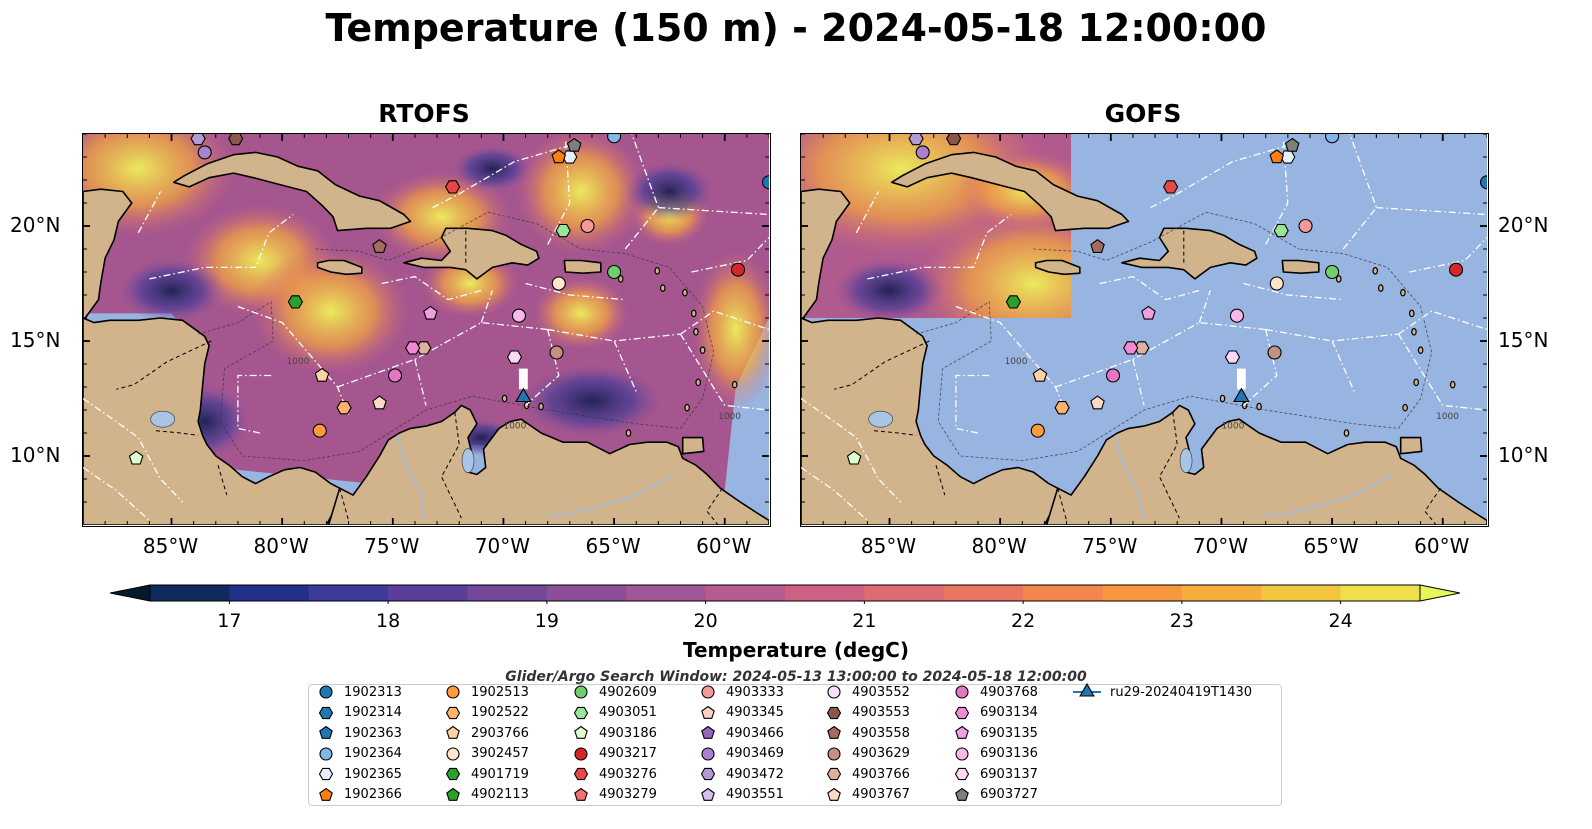 Image resolution: width=1592 pixels, height=829 pixels. I want to click on legend-item: 4902609, so click(614, 692).